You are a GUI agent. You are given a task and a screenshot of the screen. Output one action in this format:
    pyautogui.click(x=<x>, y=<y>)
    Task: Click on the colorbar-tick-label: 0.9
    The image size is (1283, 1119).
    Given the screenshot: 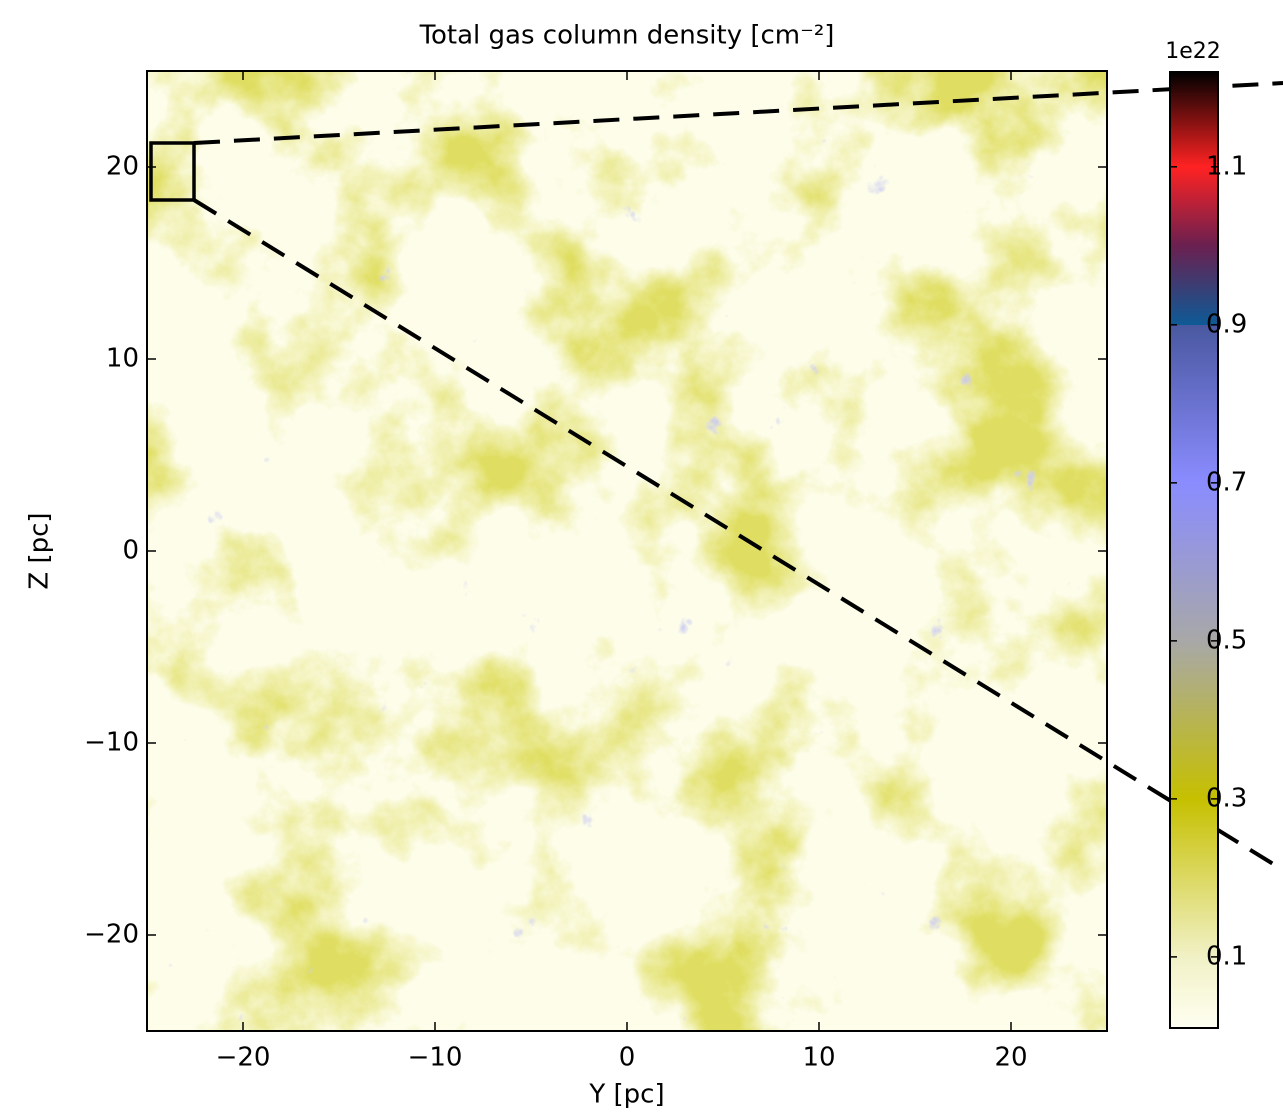 What is the action you would take?
    pyautogui.click(x=1226, y=324)
    